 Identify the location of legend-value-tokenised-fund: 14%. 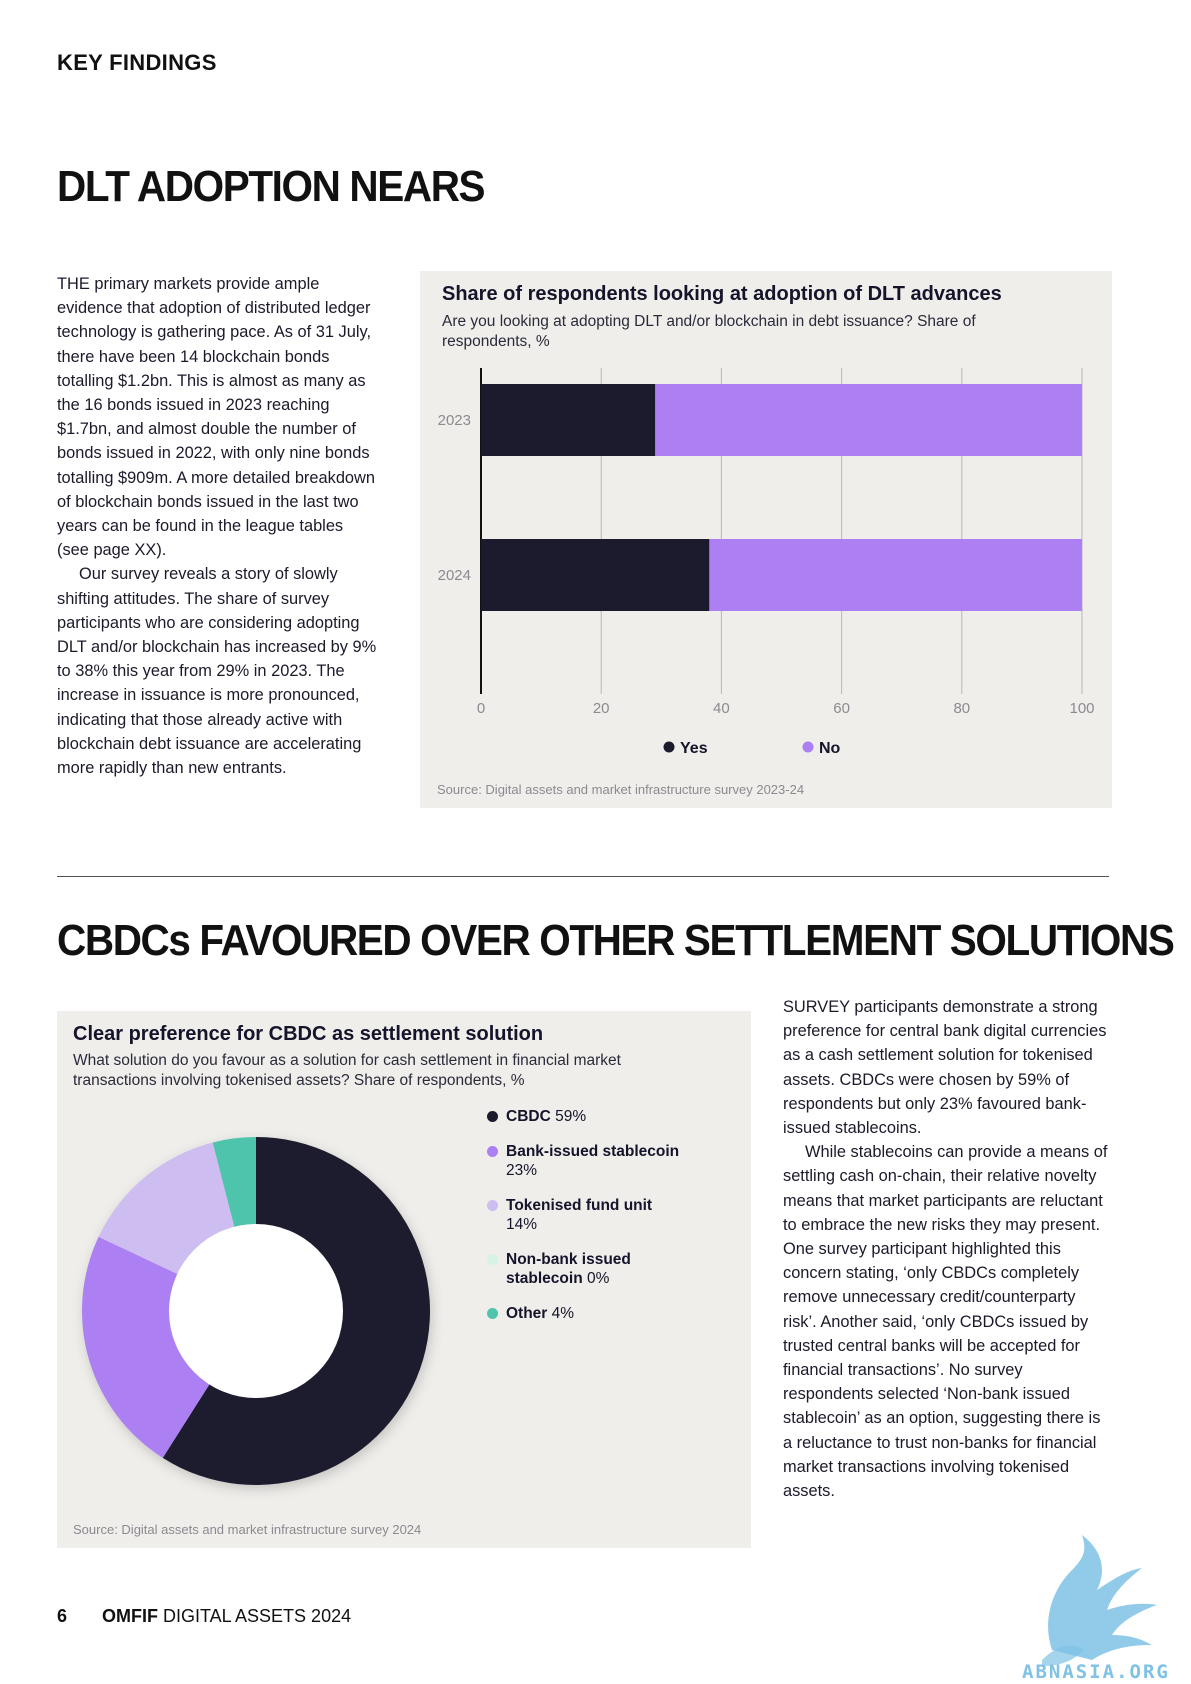
(522, 1224).